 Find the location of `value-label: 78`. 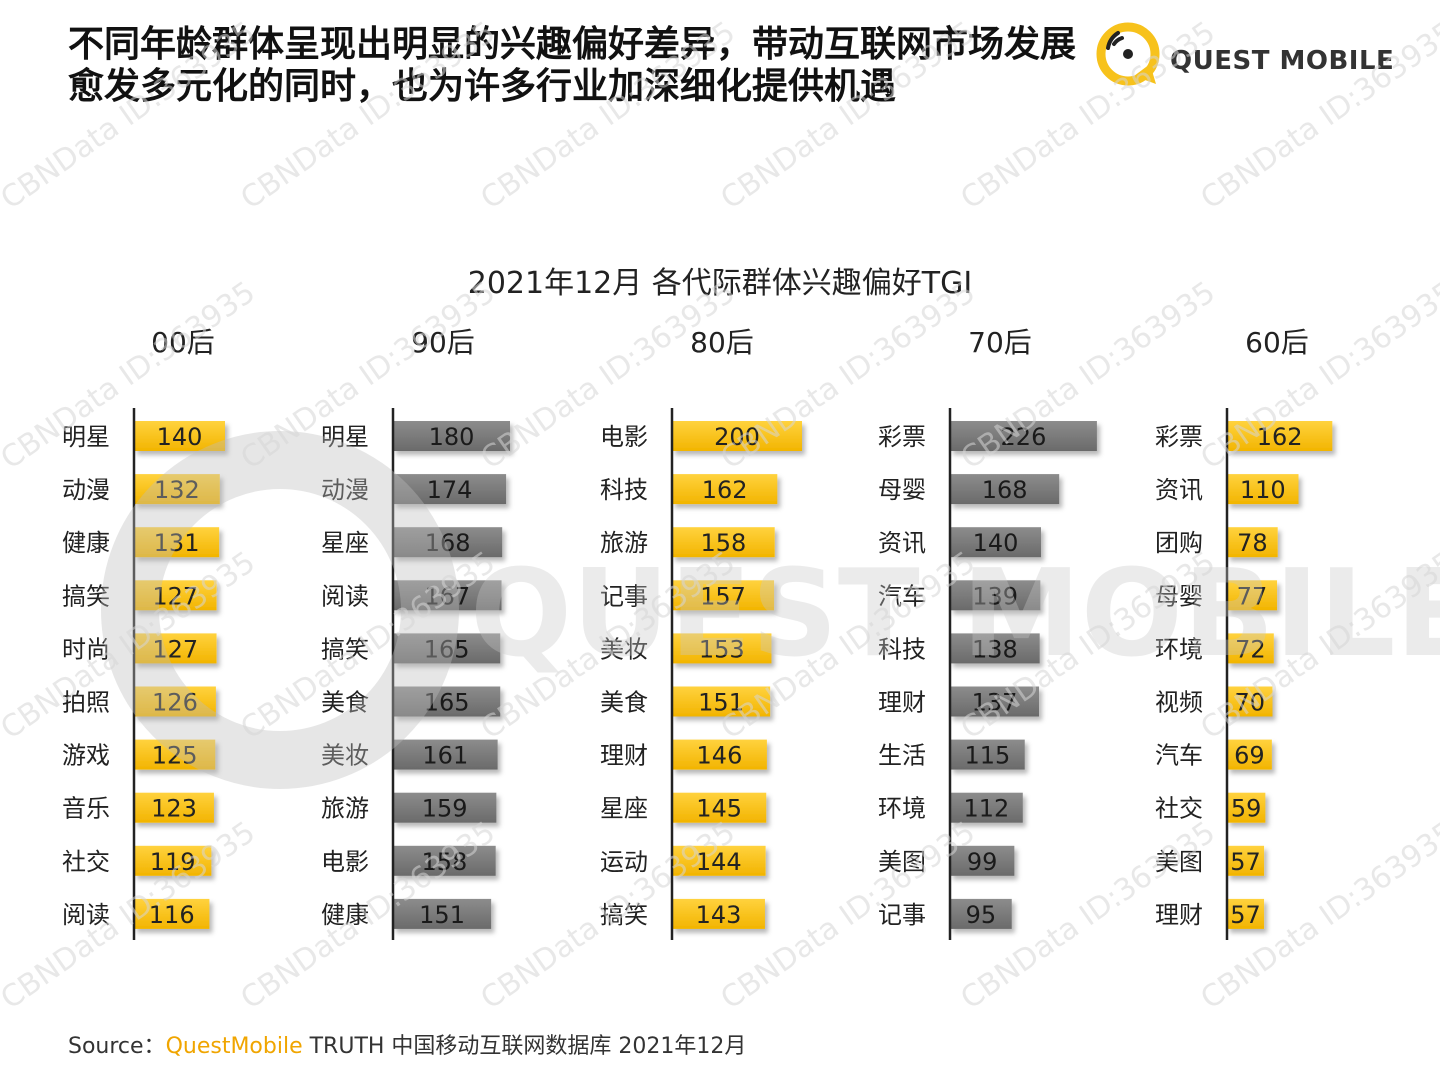

value-label: 78 is located at coordinates (1252, 543).